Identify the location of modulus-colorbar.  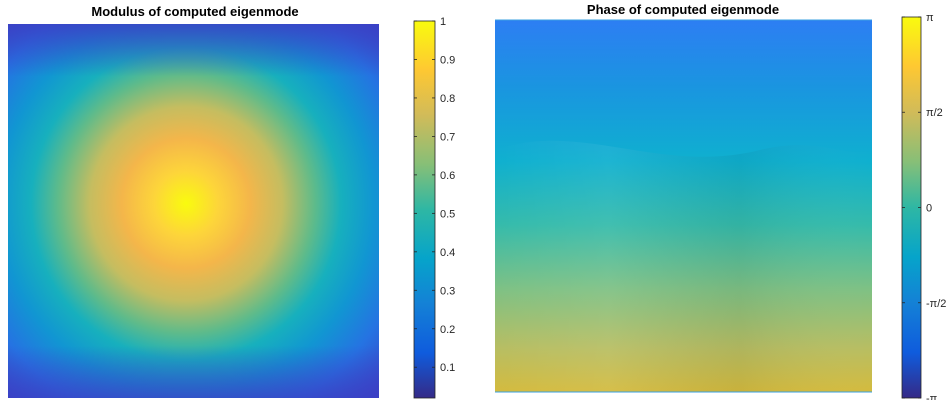
(424, 209).